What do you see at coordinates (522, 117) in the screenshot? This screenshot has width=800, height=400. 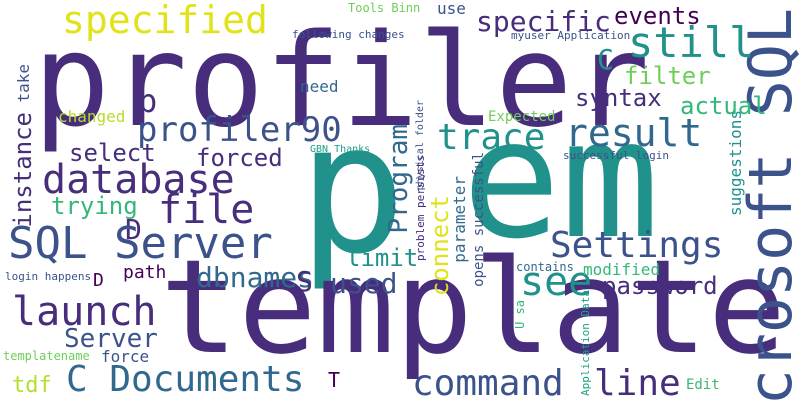 I see `word-expected: Expected` at bounding box center [522, 117].